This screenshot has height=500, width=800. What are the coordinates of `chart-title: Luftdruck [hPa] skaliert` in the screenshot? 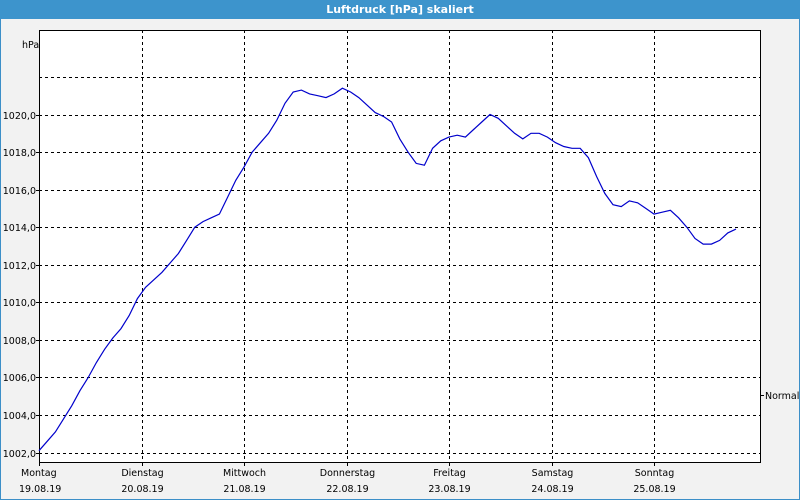 It's located at (400, 9).